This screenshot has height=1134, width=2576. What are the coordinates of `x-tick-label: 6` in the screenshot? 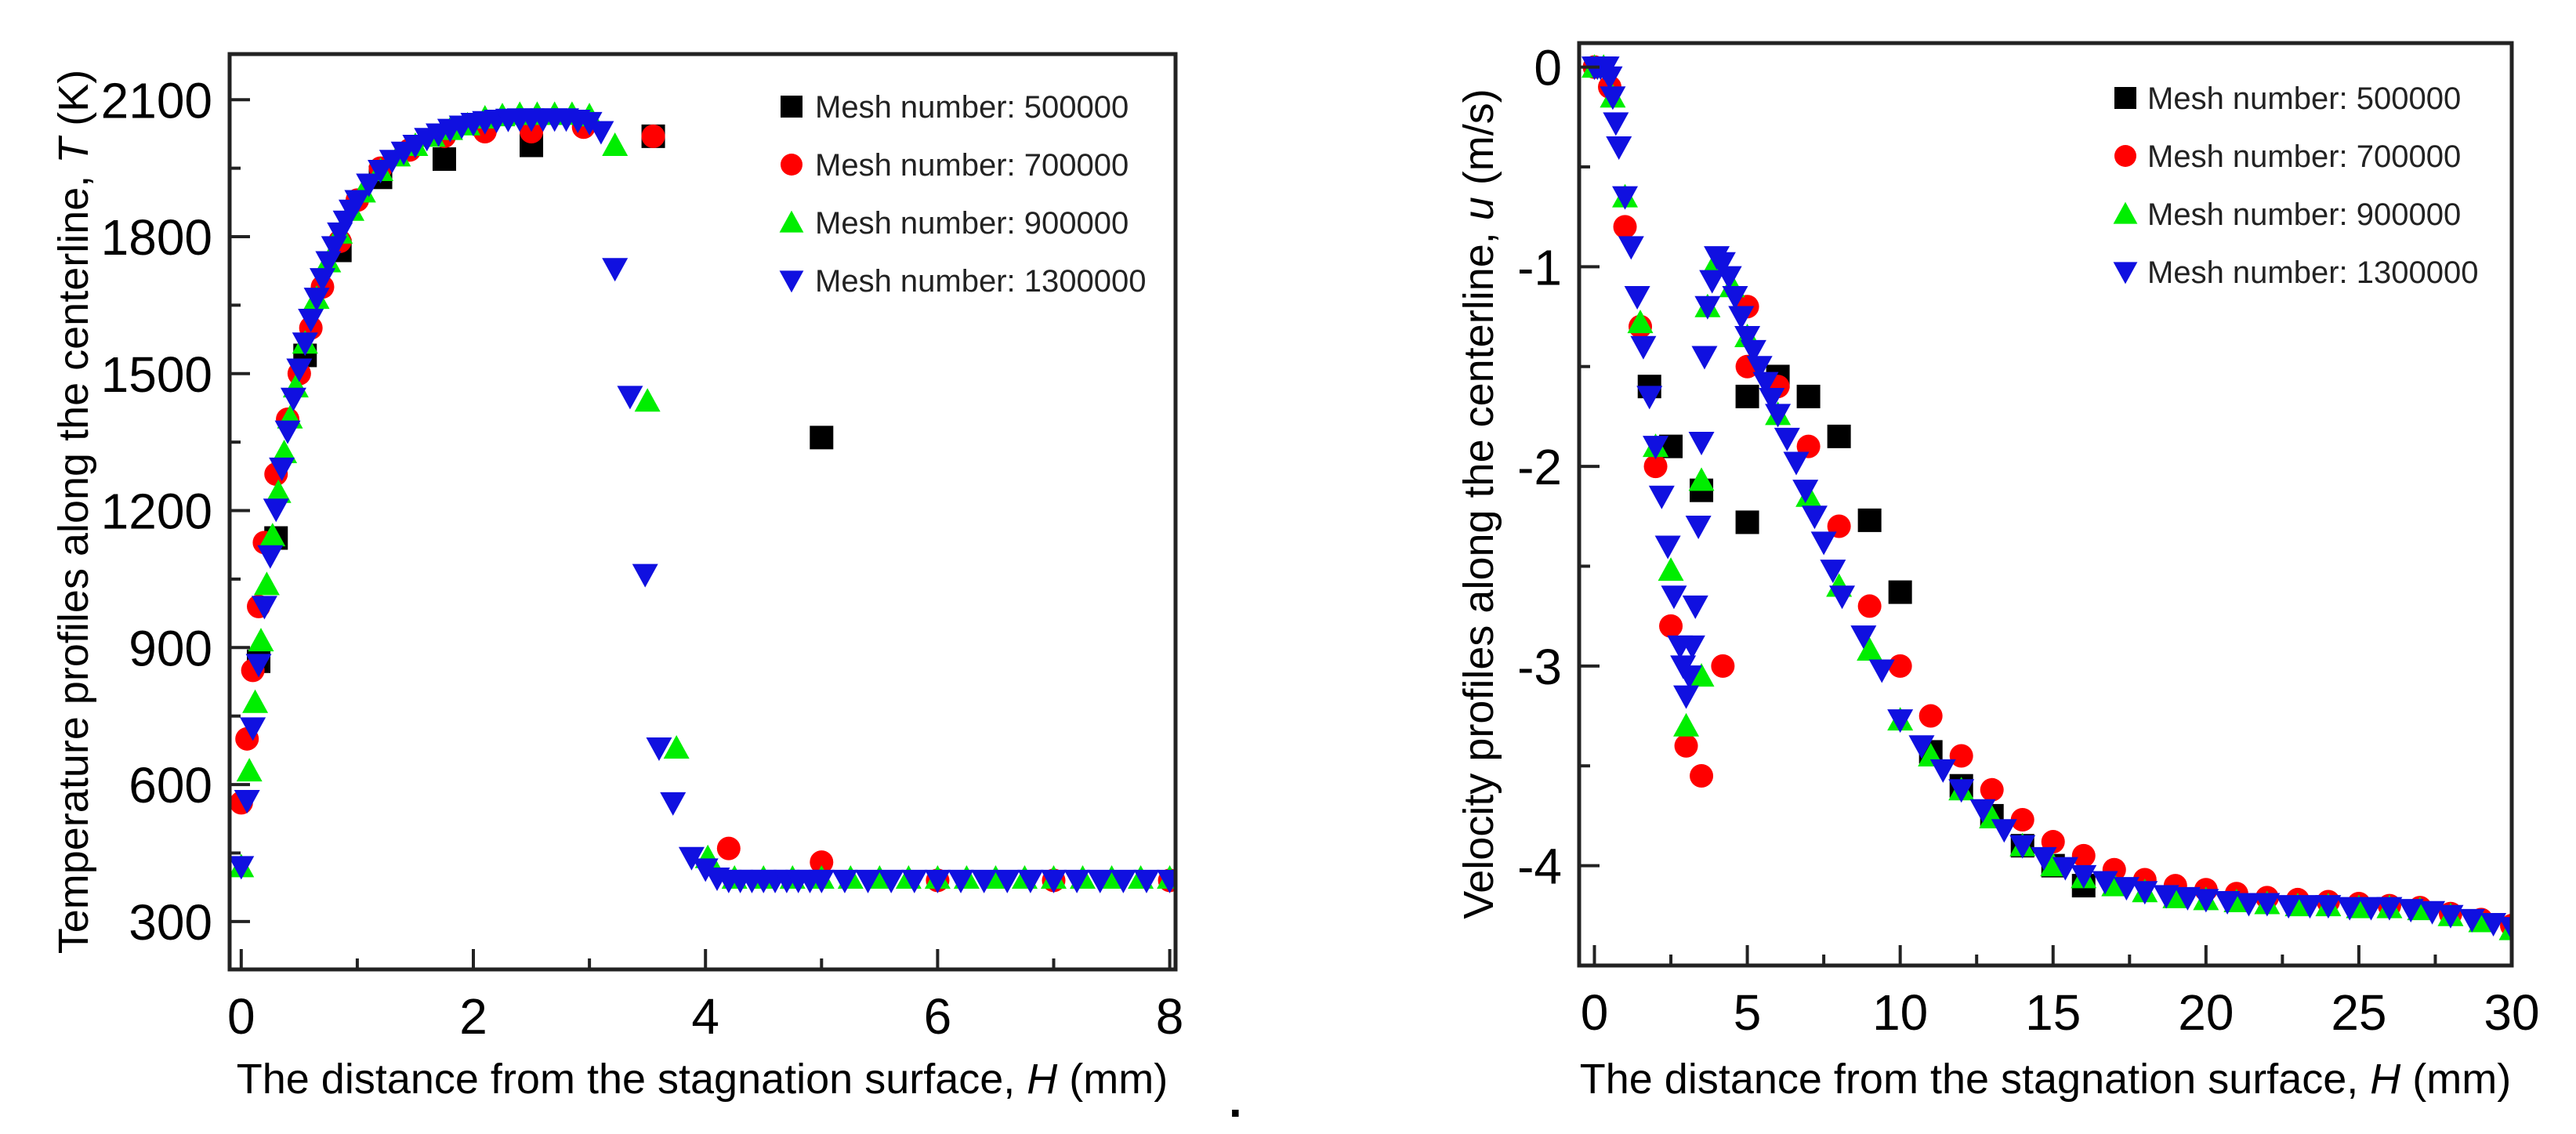 It's located at (938, 1016).